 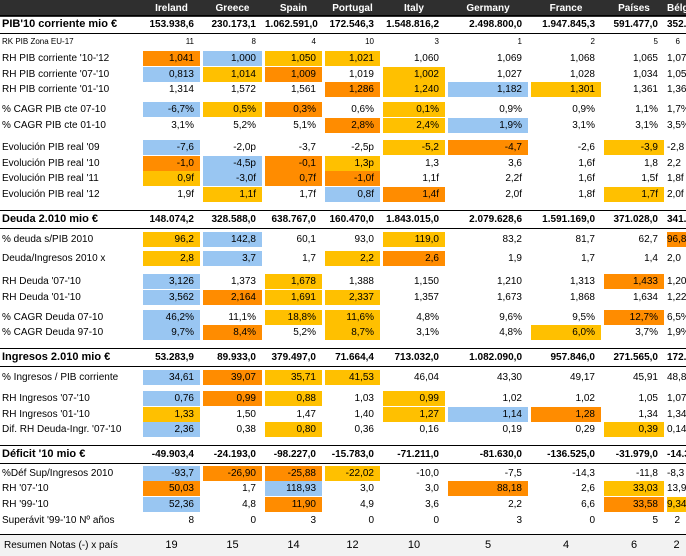 What do you see at coordinates (234, 454) in the screenshot?
I see `total-cell: -24.193,0` at bounding box center [234, 454].